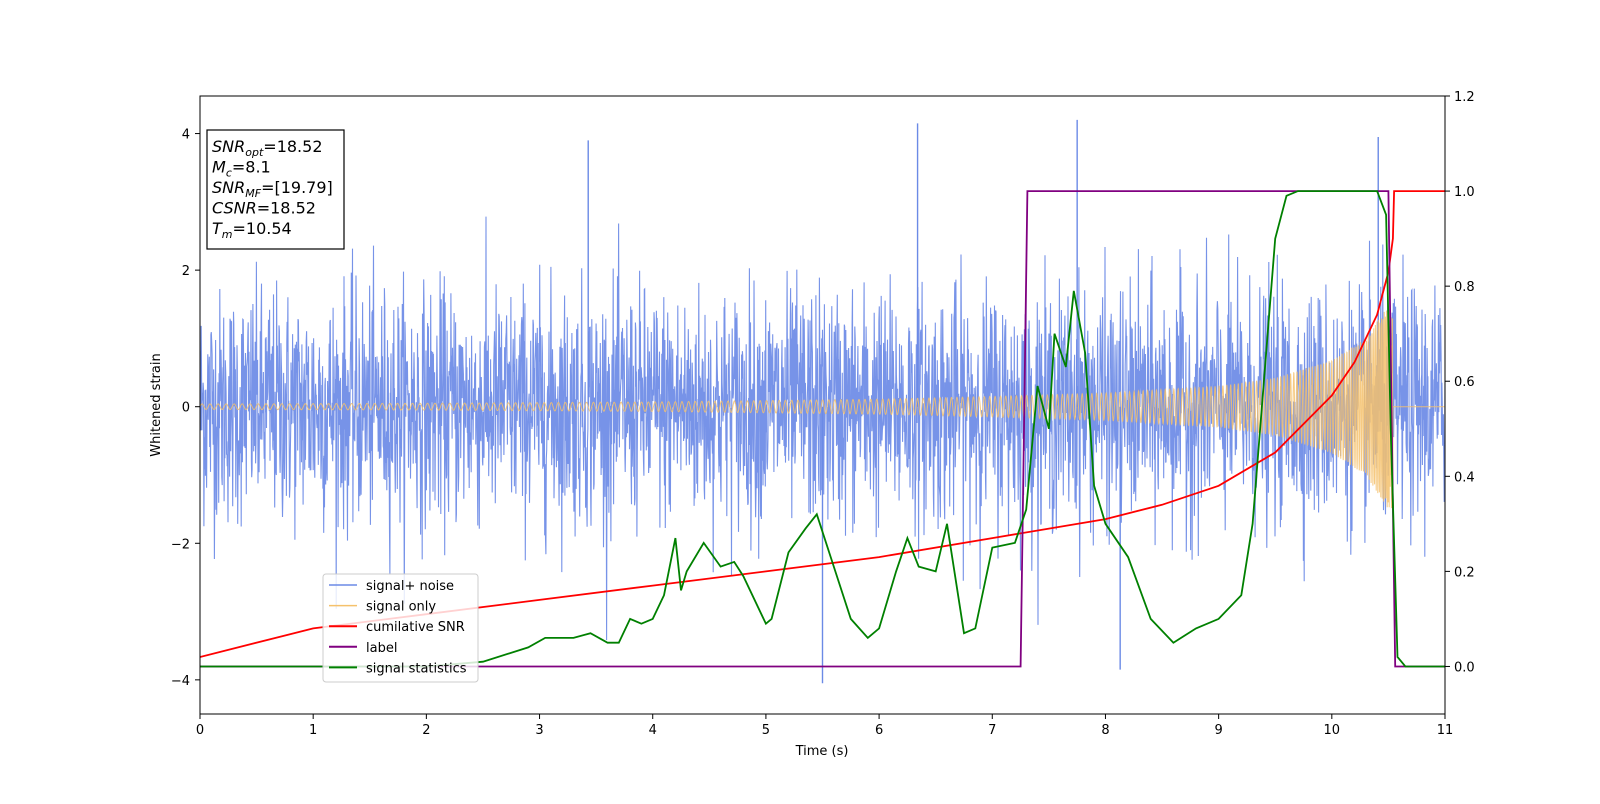 The width and height of the screenshot is (1600, 804). What do you see at coordinates (297, 187) in the screenshot?
I see `annotation-value: =[19.79]` at bounding box center [297, 187].